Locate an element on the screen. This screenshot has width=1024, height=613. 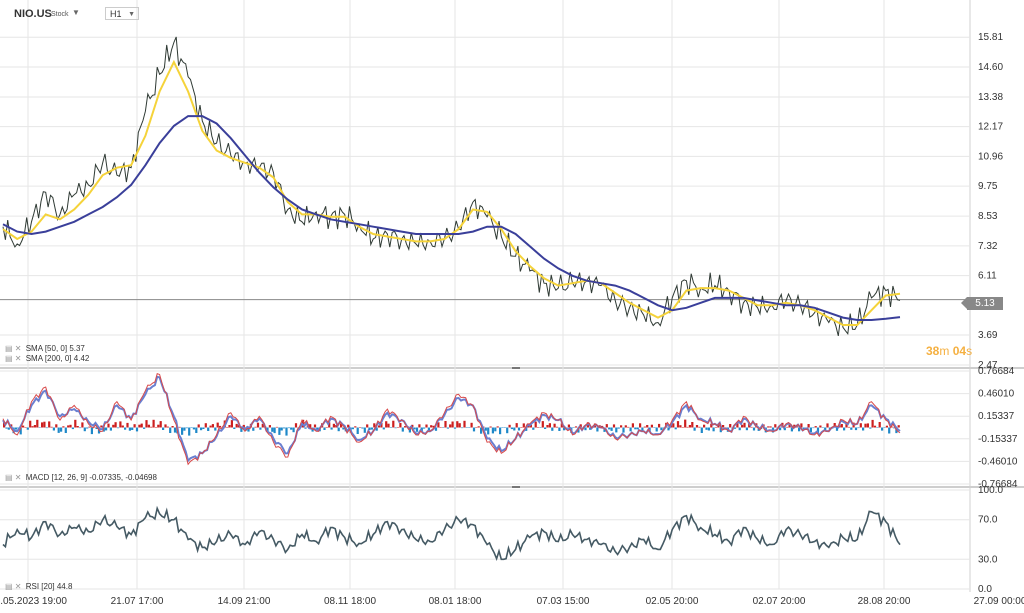
sma50-legend: ▤ ✕ SMA [50, 0] 5.37 is located at coordinates (45, 348).